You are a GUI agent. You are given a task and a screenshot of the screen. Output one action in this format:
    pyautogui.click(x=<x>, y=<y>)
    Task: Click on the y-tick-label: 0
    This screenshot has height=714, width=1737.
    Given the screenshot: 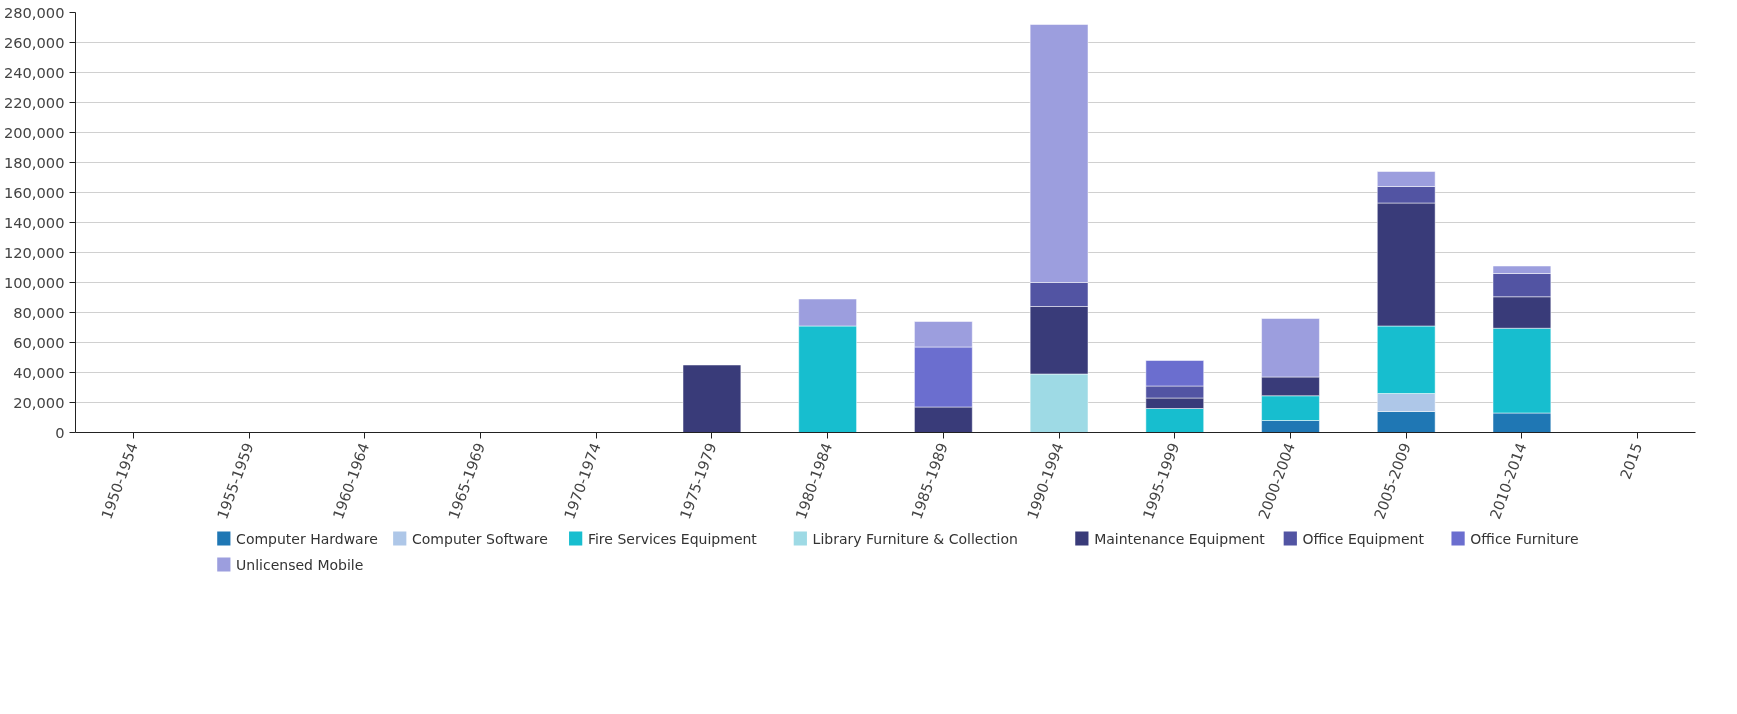 What is the action you would take?
    pyautogui.click(x=60, y=432)
    